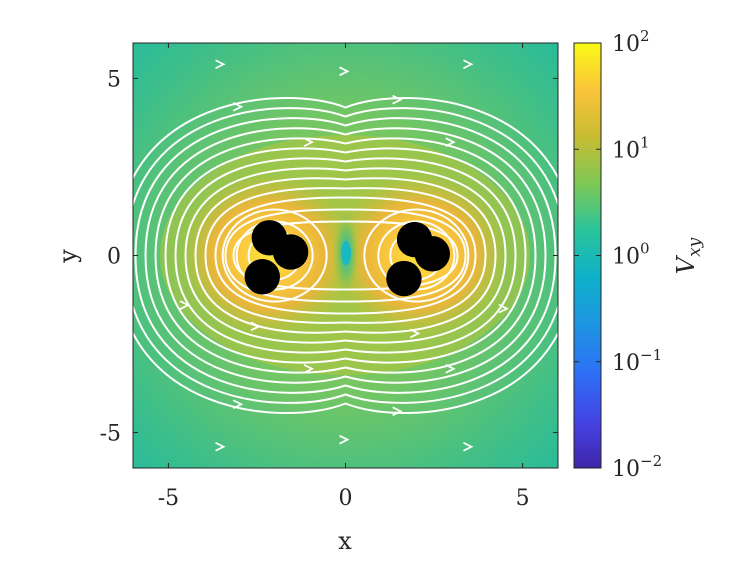  I want to click on particles, so click(347, 258).